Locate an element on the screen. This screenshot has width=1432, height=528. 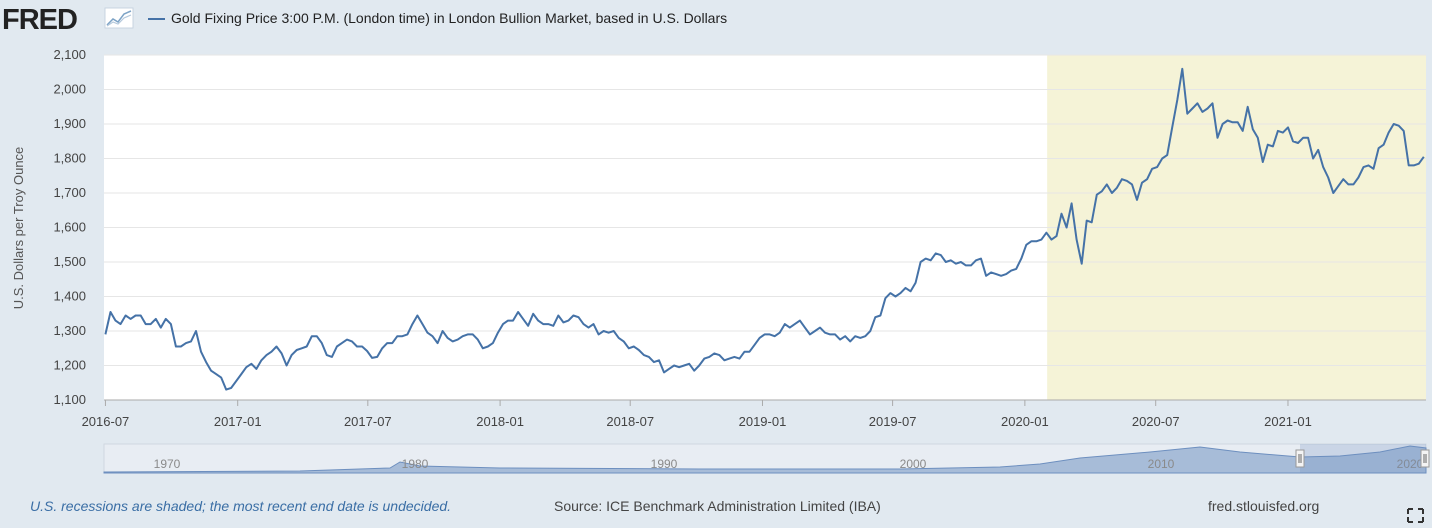
graph-icon is located at coordinates (119, 18).